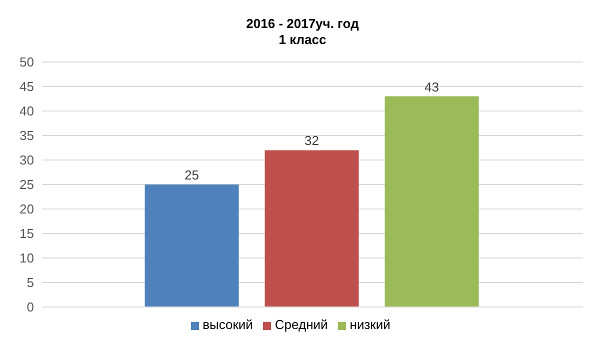 The width and height of the screenshot is (605, 340). I want to click on legend-label: Средний, so click(301, 324).